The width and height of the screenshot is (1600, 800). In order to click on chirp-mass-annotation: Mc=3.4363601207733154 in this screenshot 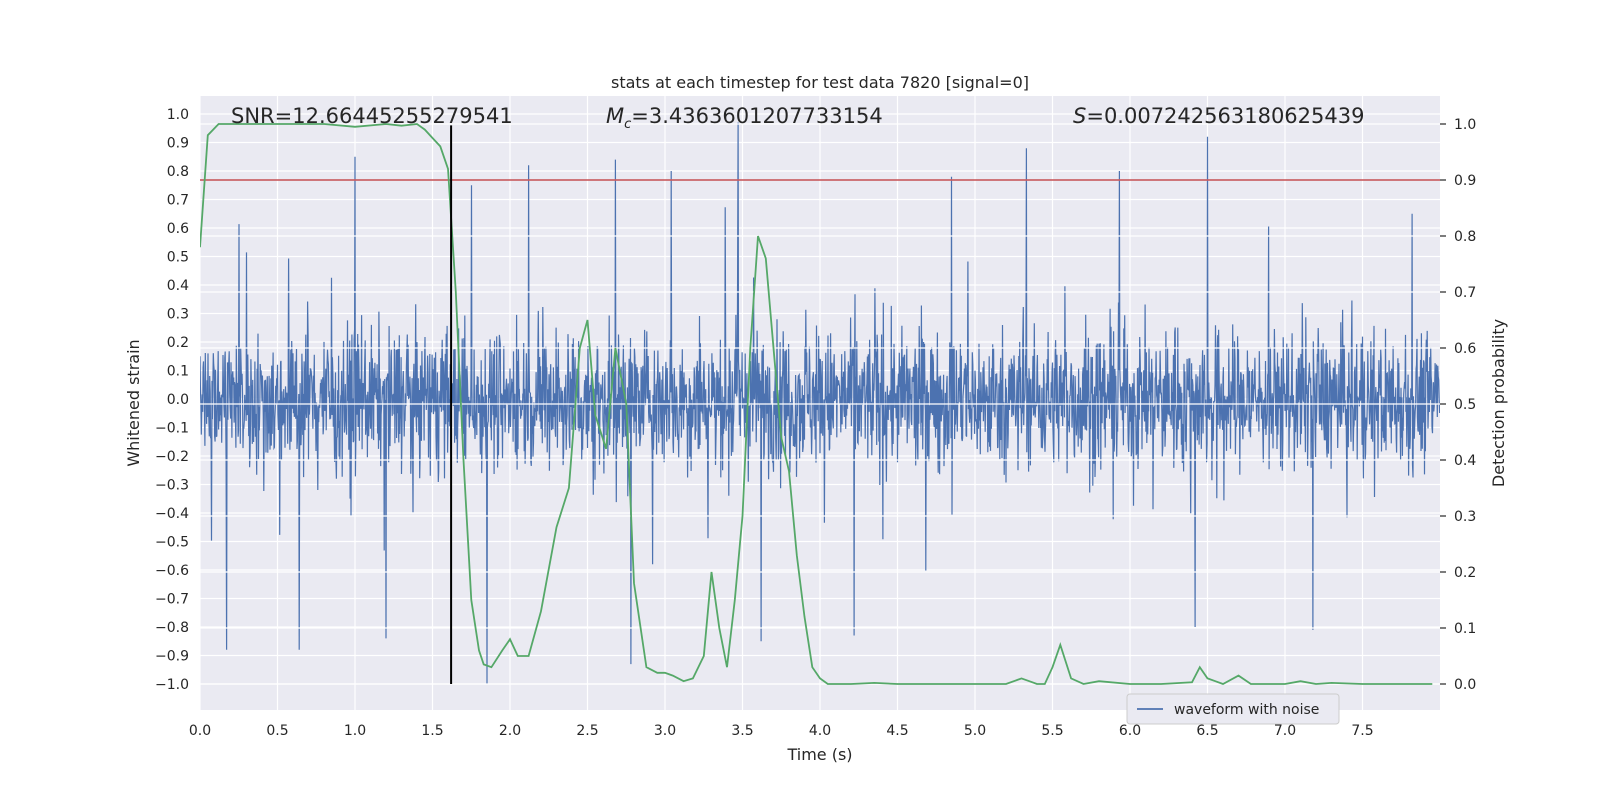, I will do `click(744, 118)`.